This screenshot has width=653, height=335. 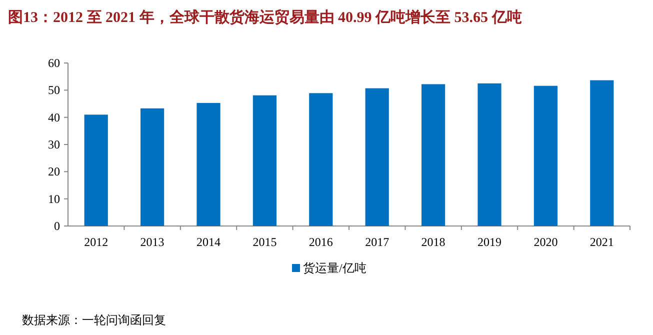 What do you see at coordinates (54, 199) in the screenshot?
I see `y-tick-label: 10` at bounding box center [54, 199].